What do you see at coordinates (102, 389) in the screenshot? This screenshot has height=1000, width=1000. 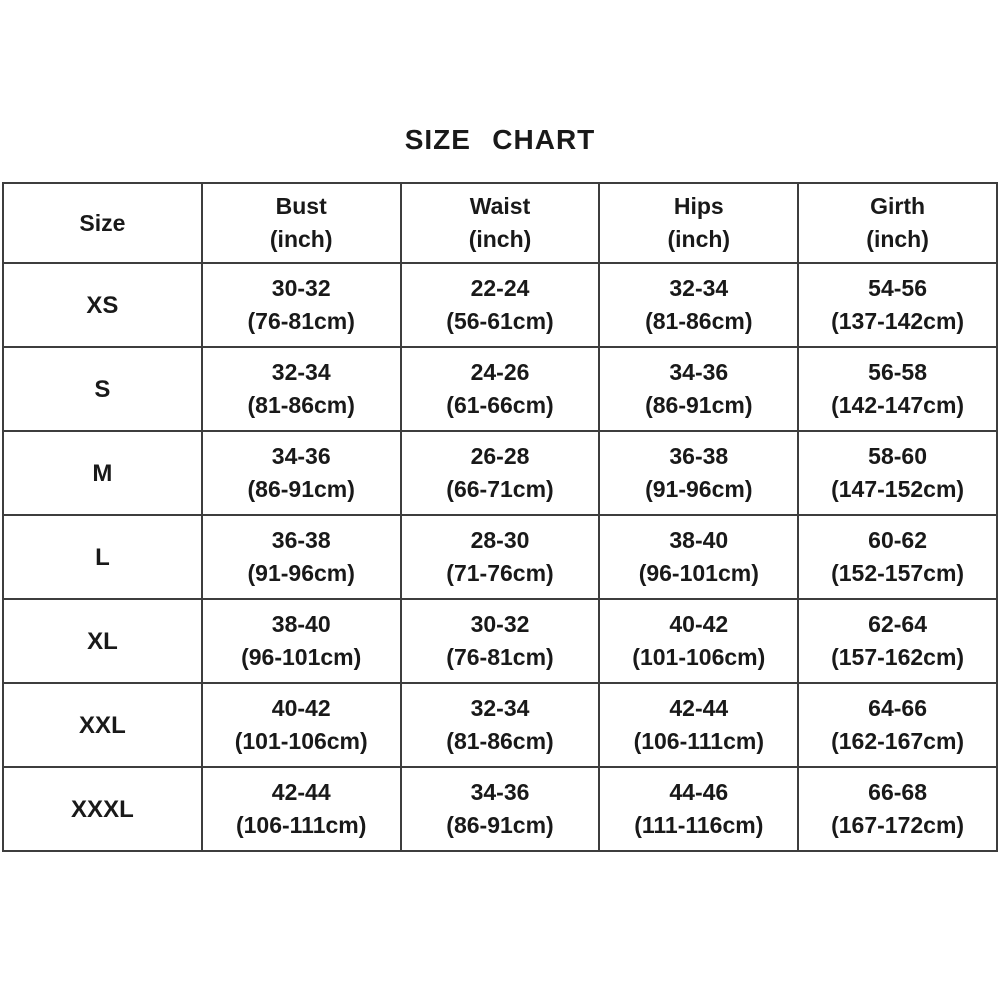 I see `size-label: S` at bounding box center [102, 389].